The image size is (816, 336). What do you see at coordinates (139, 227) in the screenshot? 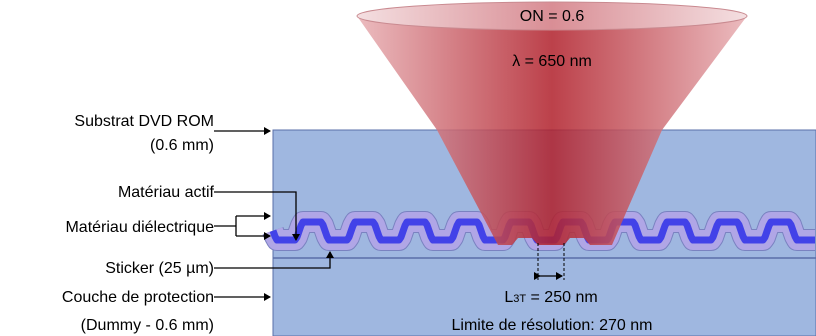
I see `dielectric-material-label: Matériau diélectrique` at bounding box center [139, 227].